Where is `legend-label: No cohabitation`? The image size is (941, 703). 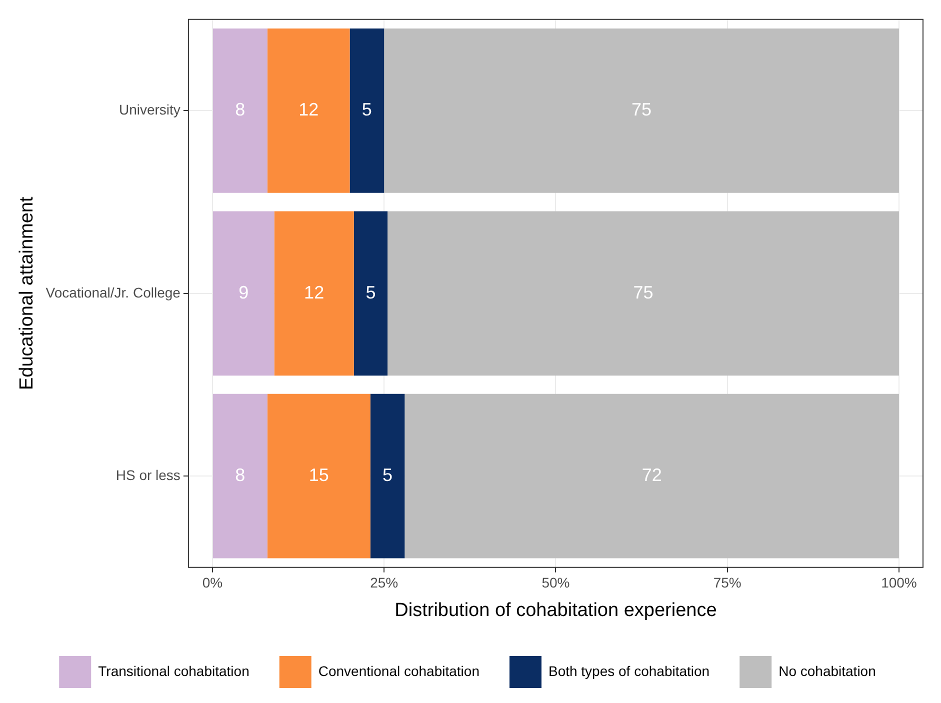 legend-label: No cohabitation is located at coordinates (827, 670).